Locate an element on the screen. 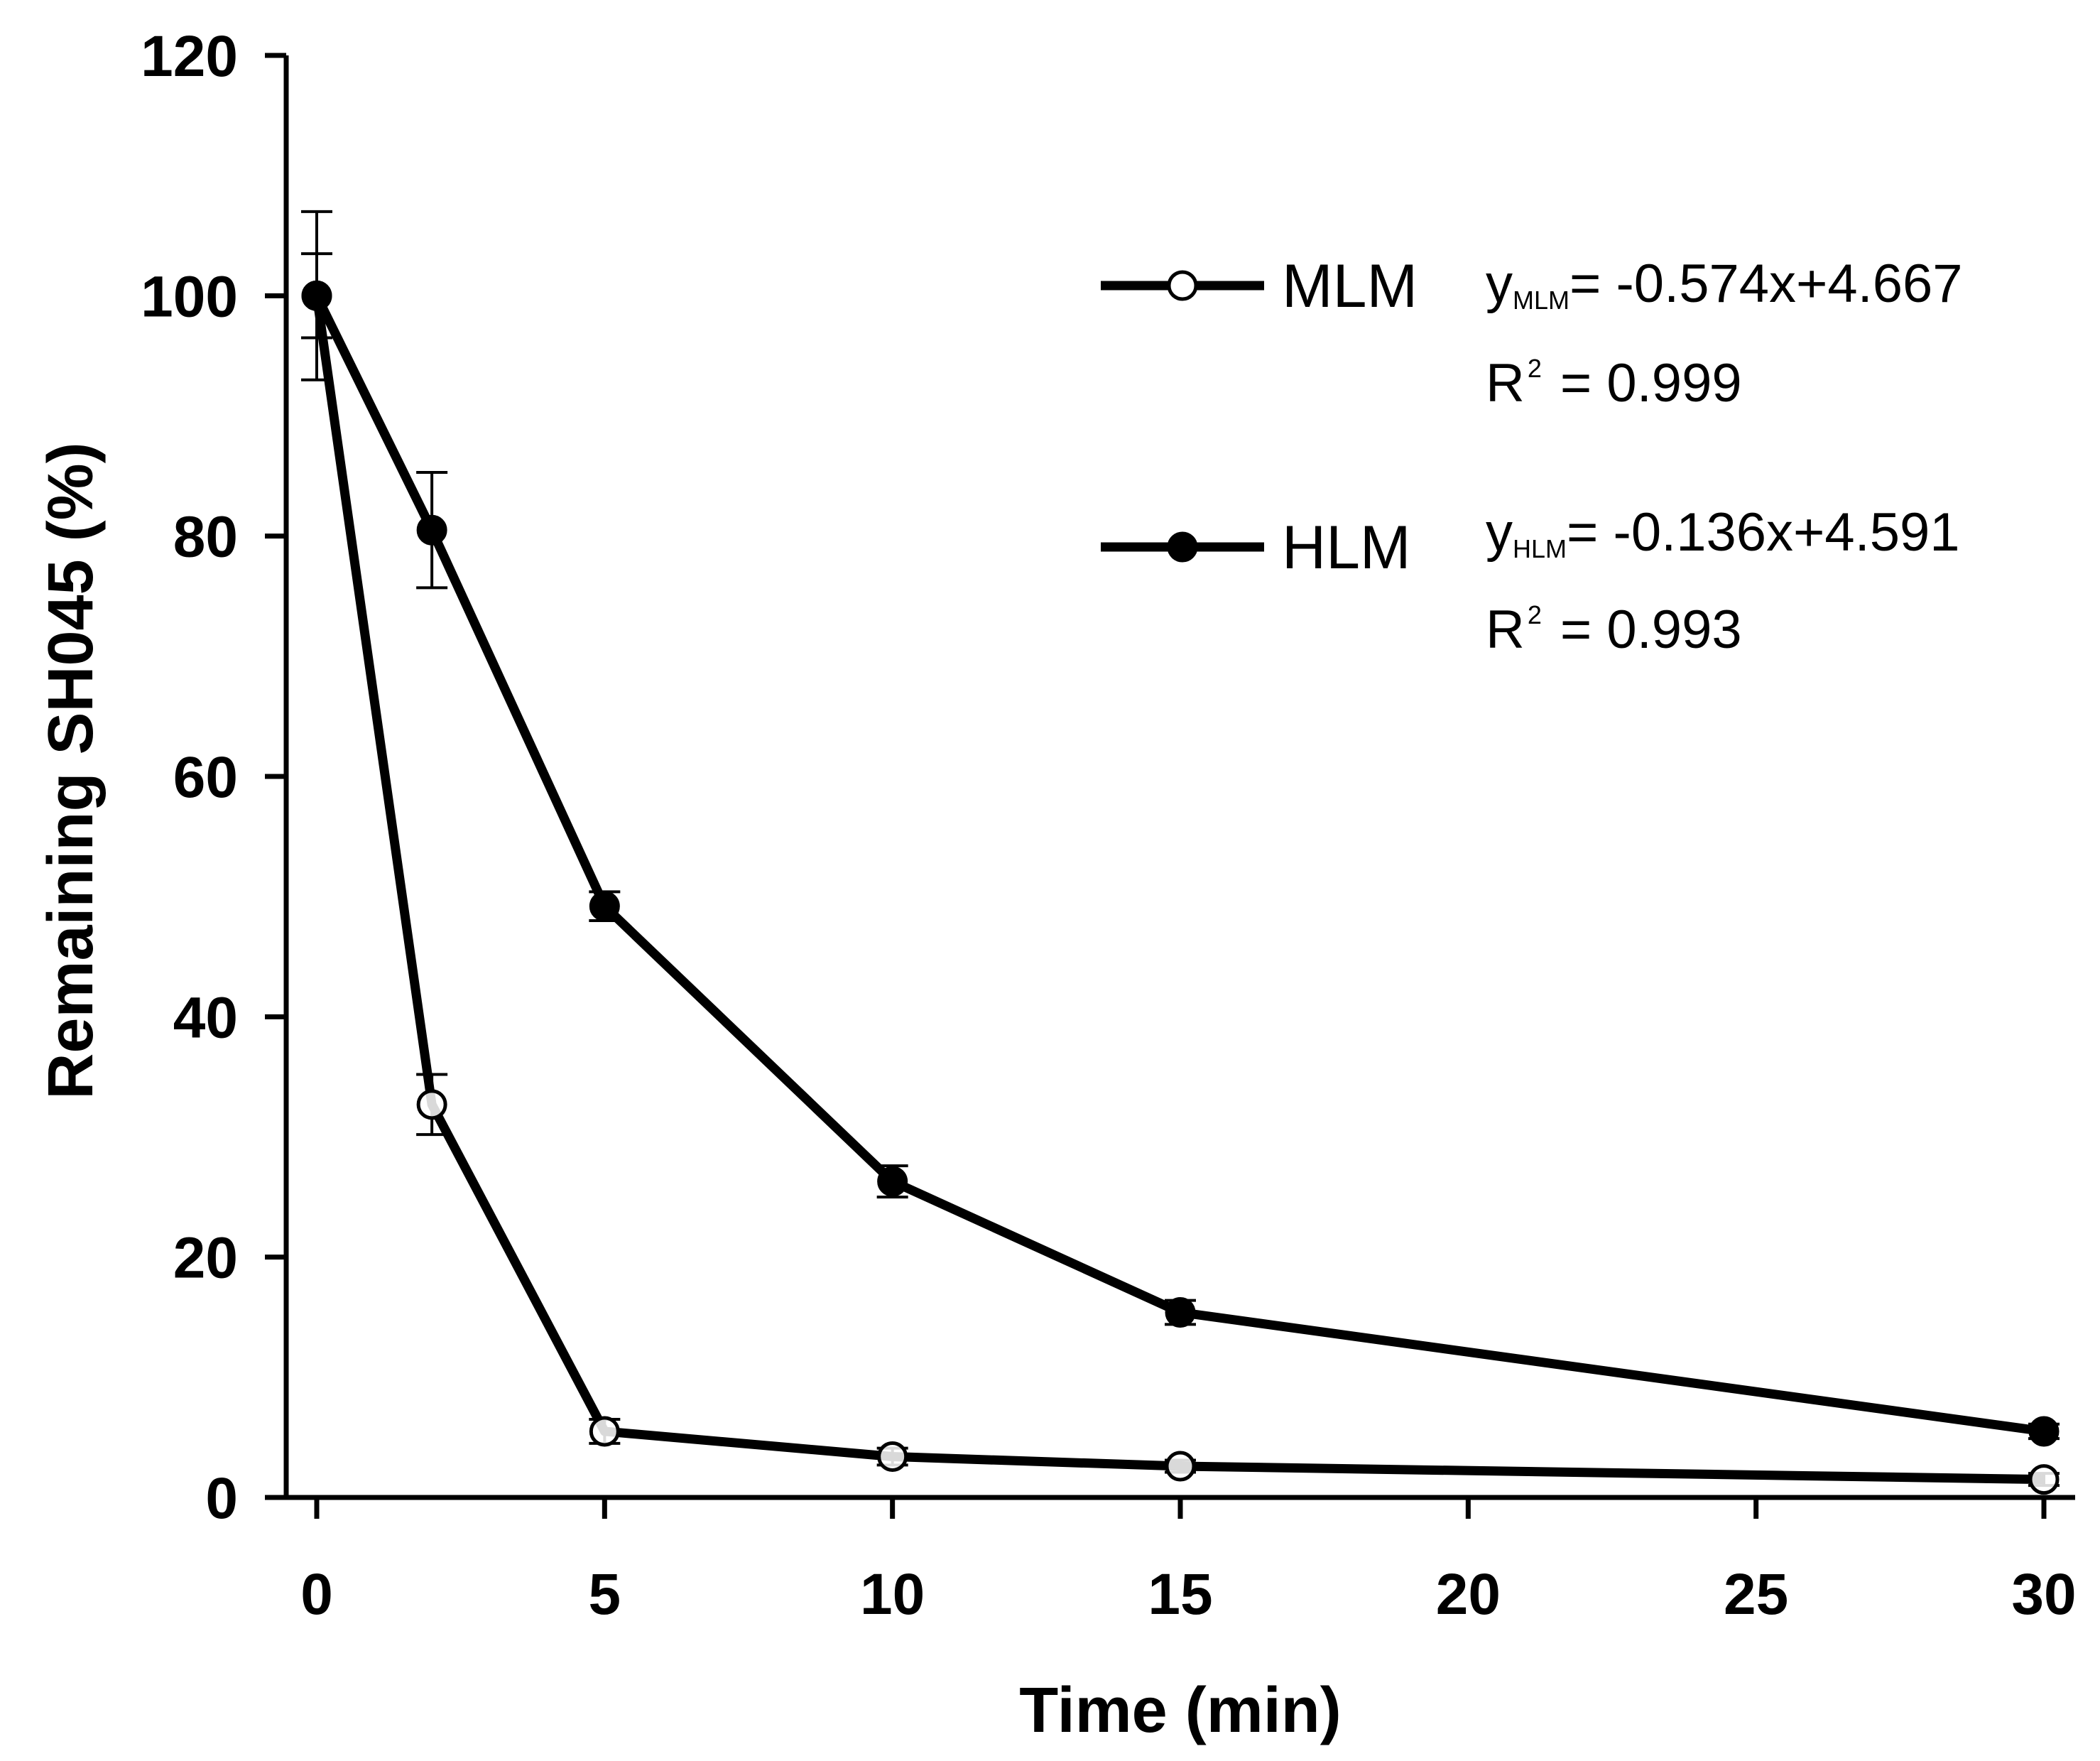 The width and height of the screenshot is (2100, 1761). y-tick-label: 60 is located at coordinates (205, 777).